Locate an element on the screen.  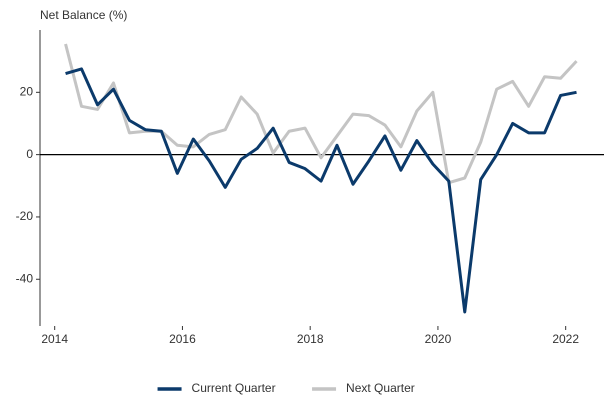
x-tick-label: 2018 is located at coordinates (310, 339).